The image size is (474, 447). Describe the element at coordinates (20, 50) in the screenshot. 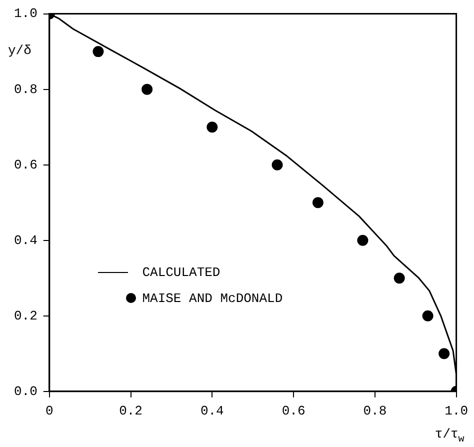

I see `y-axis-title: y/δ` at that location.